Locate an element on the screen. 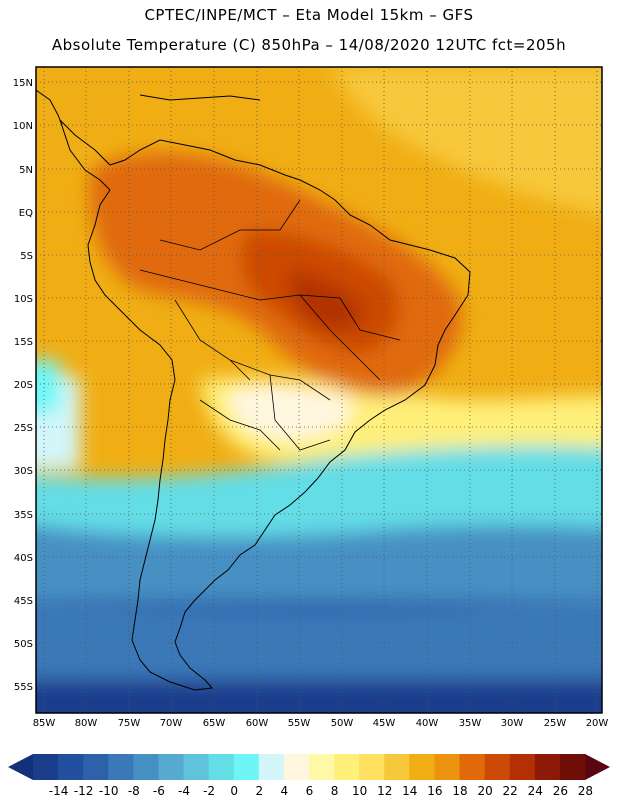 The image size is (618, 800). colorbar-label: 22 is located at coordinates (510, 791).